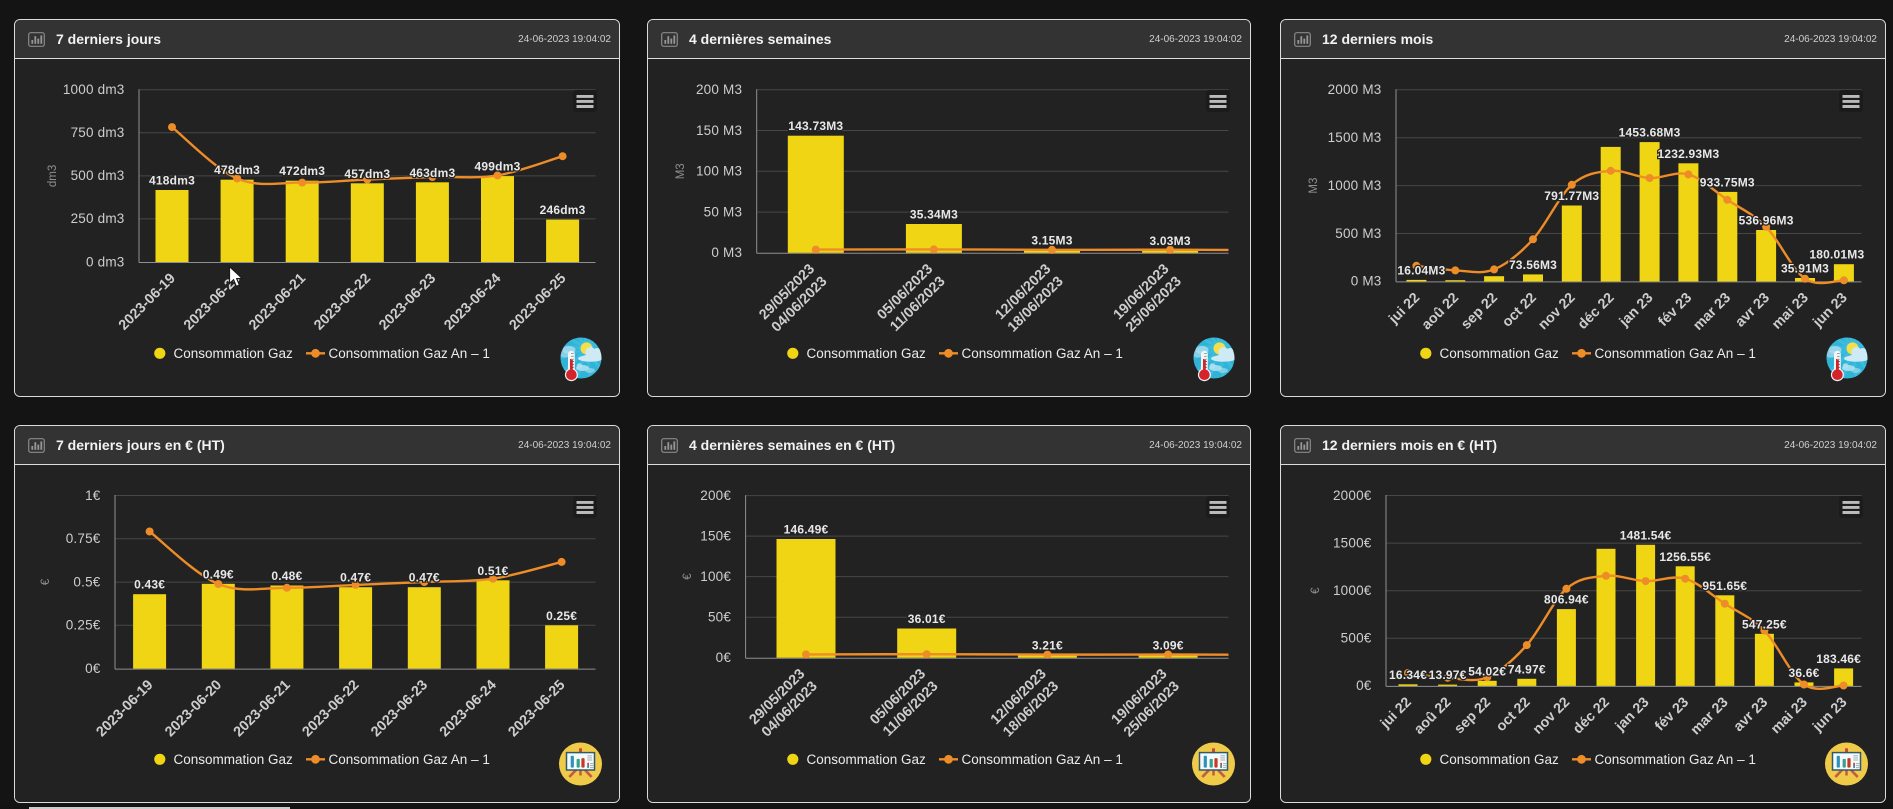 This screenshot has height=809, width=1893. Describe the element at coordinates (815, 126) in the screenshot. I see `svg-text: 143.73M3` at that location.